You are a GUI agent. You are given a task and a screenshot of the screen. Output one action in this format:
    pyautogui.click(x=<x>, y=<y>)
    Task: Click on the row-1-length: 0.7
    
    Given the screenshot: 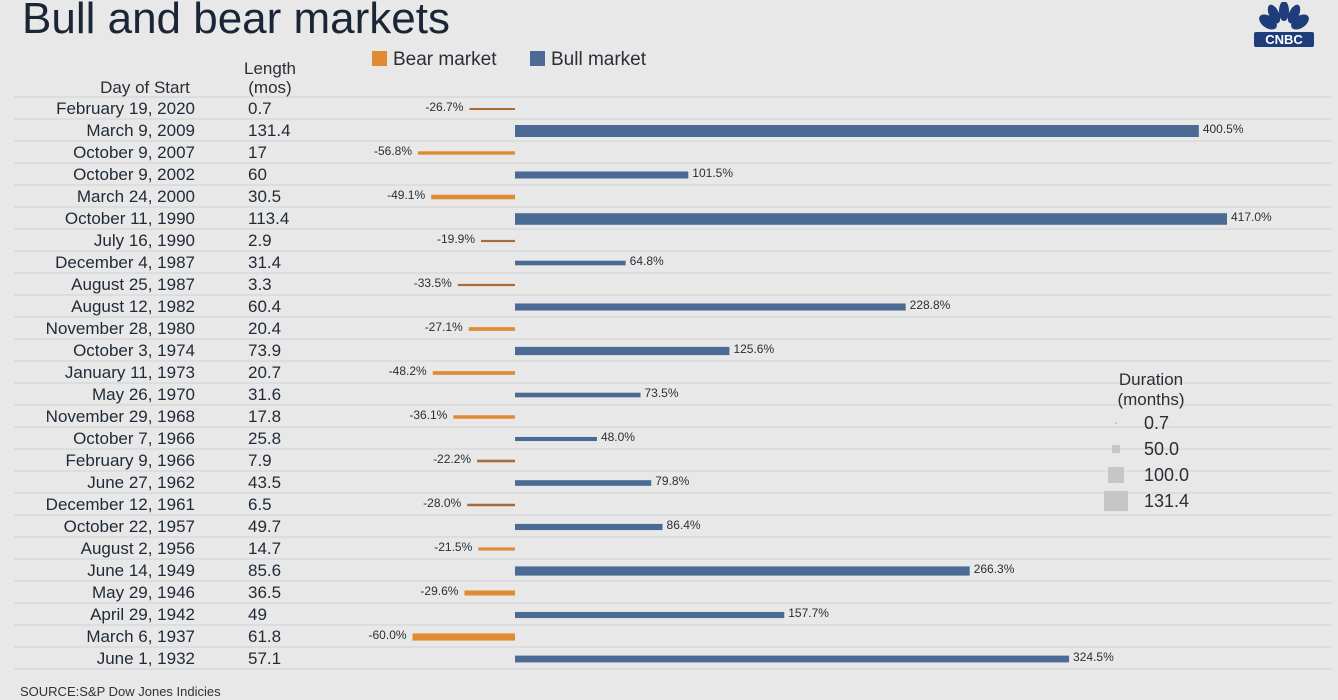 What is the action you would take?
    pyautogui.click(x=260, y=108)
    